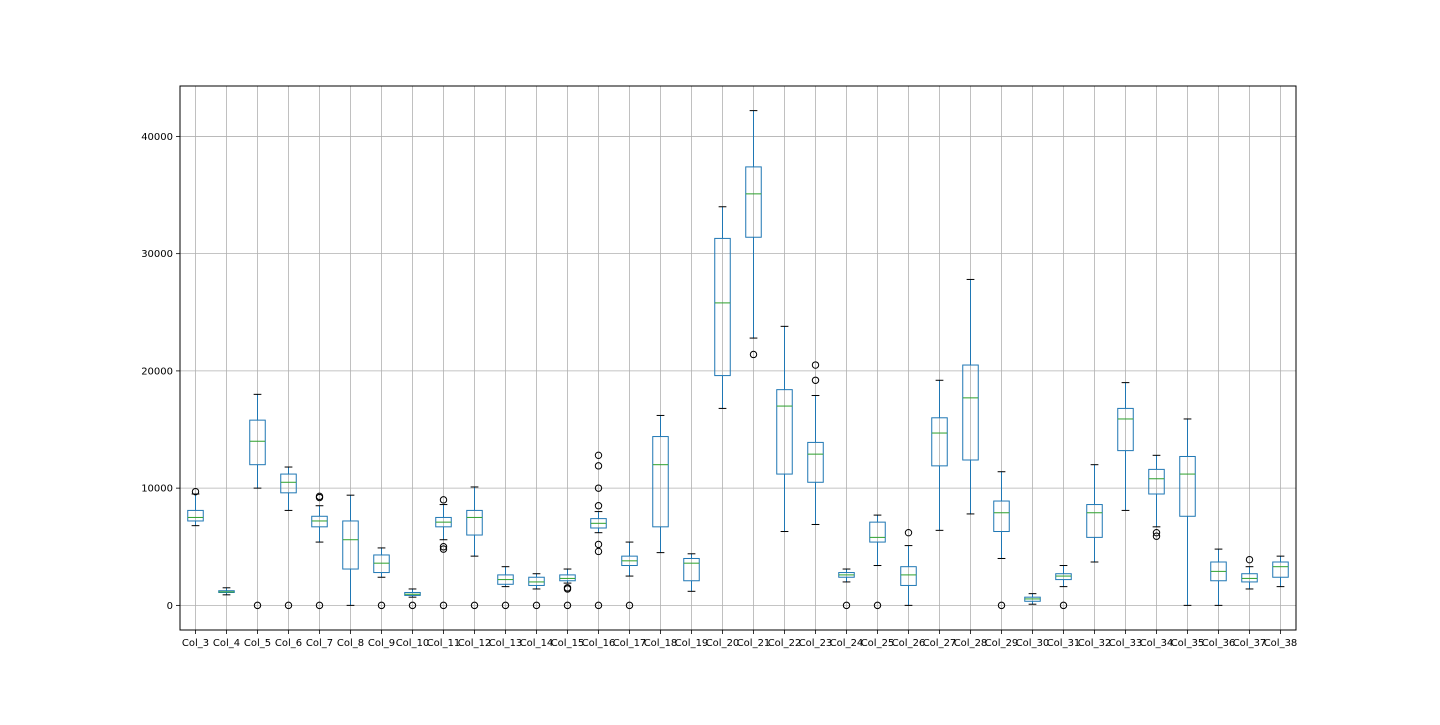  What do you see at coordinates (1281, 643) in the screenshot?
I see `x-tick-label: Col_38` at bounding box center [1281, 643].